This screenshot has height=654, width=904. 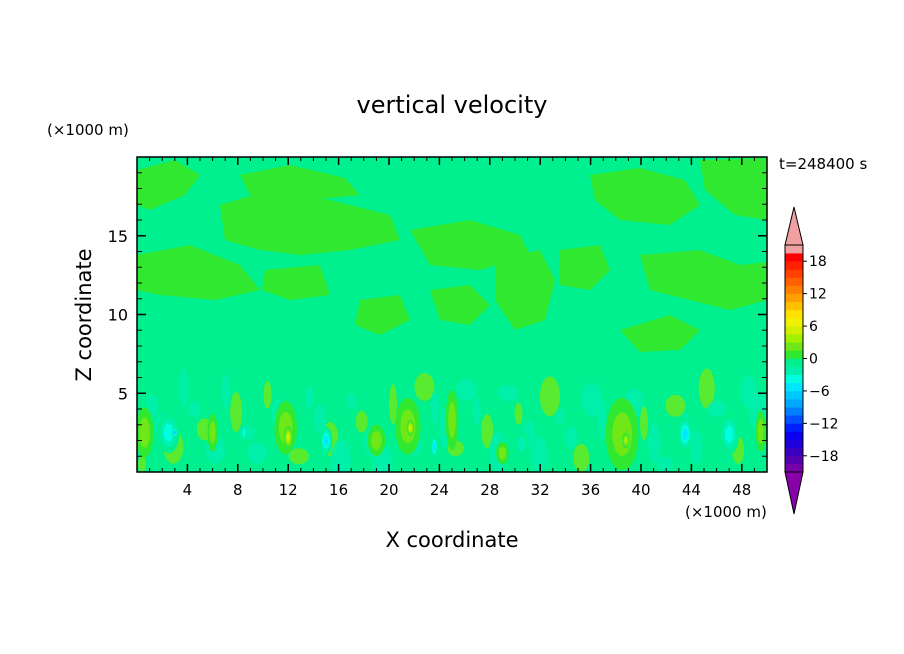 What do you see at coordinates (439, 490) in the screenshot?
I see `x-tick-label: 24` at bounding box center [439, 490].